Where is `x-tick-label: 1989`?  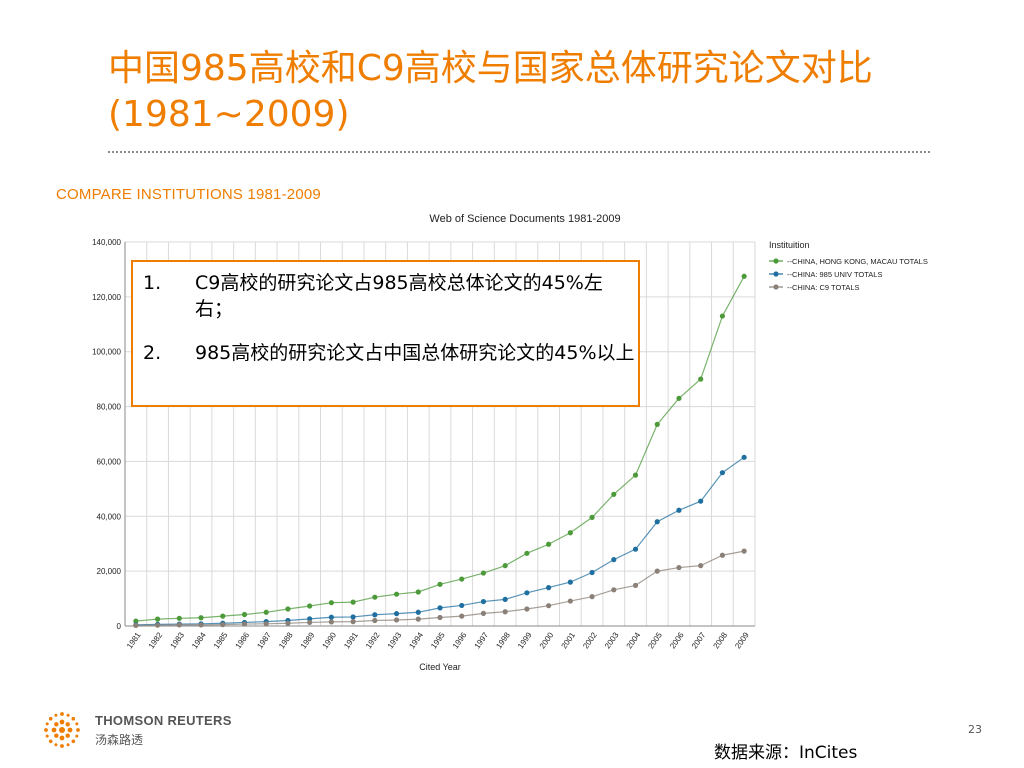
x-tick-label: 1989 is located at coordinates (308, 640).